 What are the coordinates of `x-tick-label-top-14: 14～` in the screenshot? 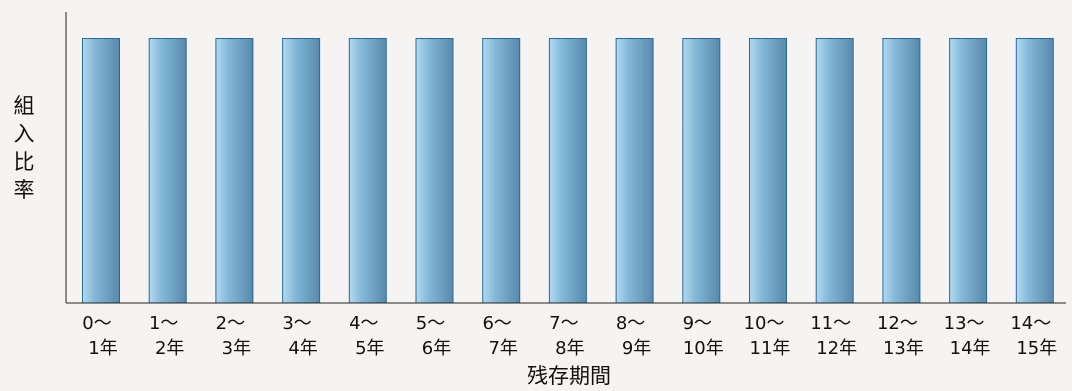 It's located at (1030, 323).